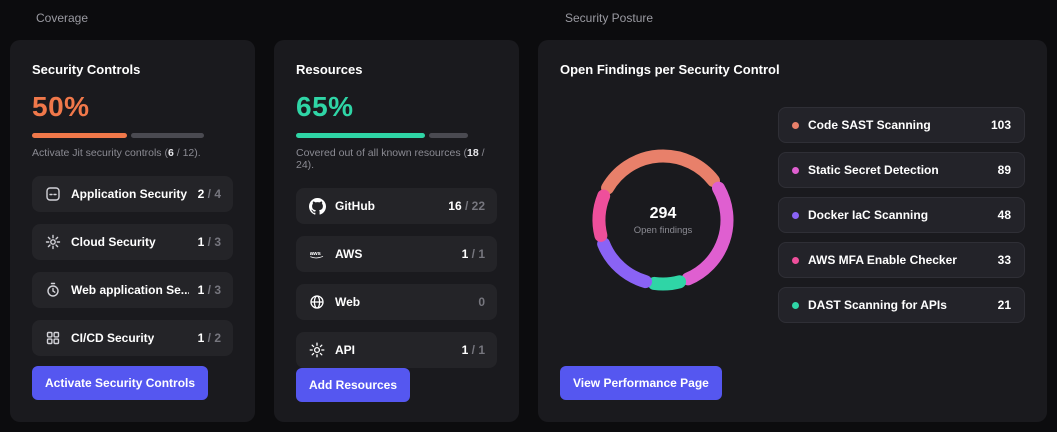  Describe the element at coordinates (209, 194) in the screenshot. I see `control-row-count: 2 / 4` at that location.